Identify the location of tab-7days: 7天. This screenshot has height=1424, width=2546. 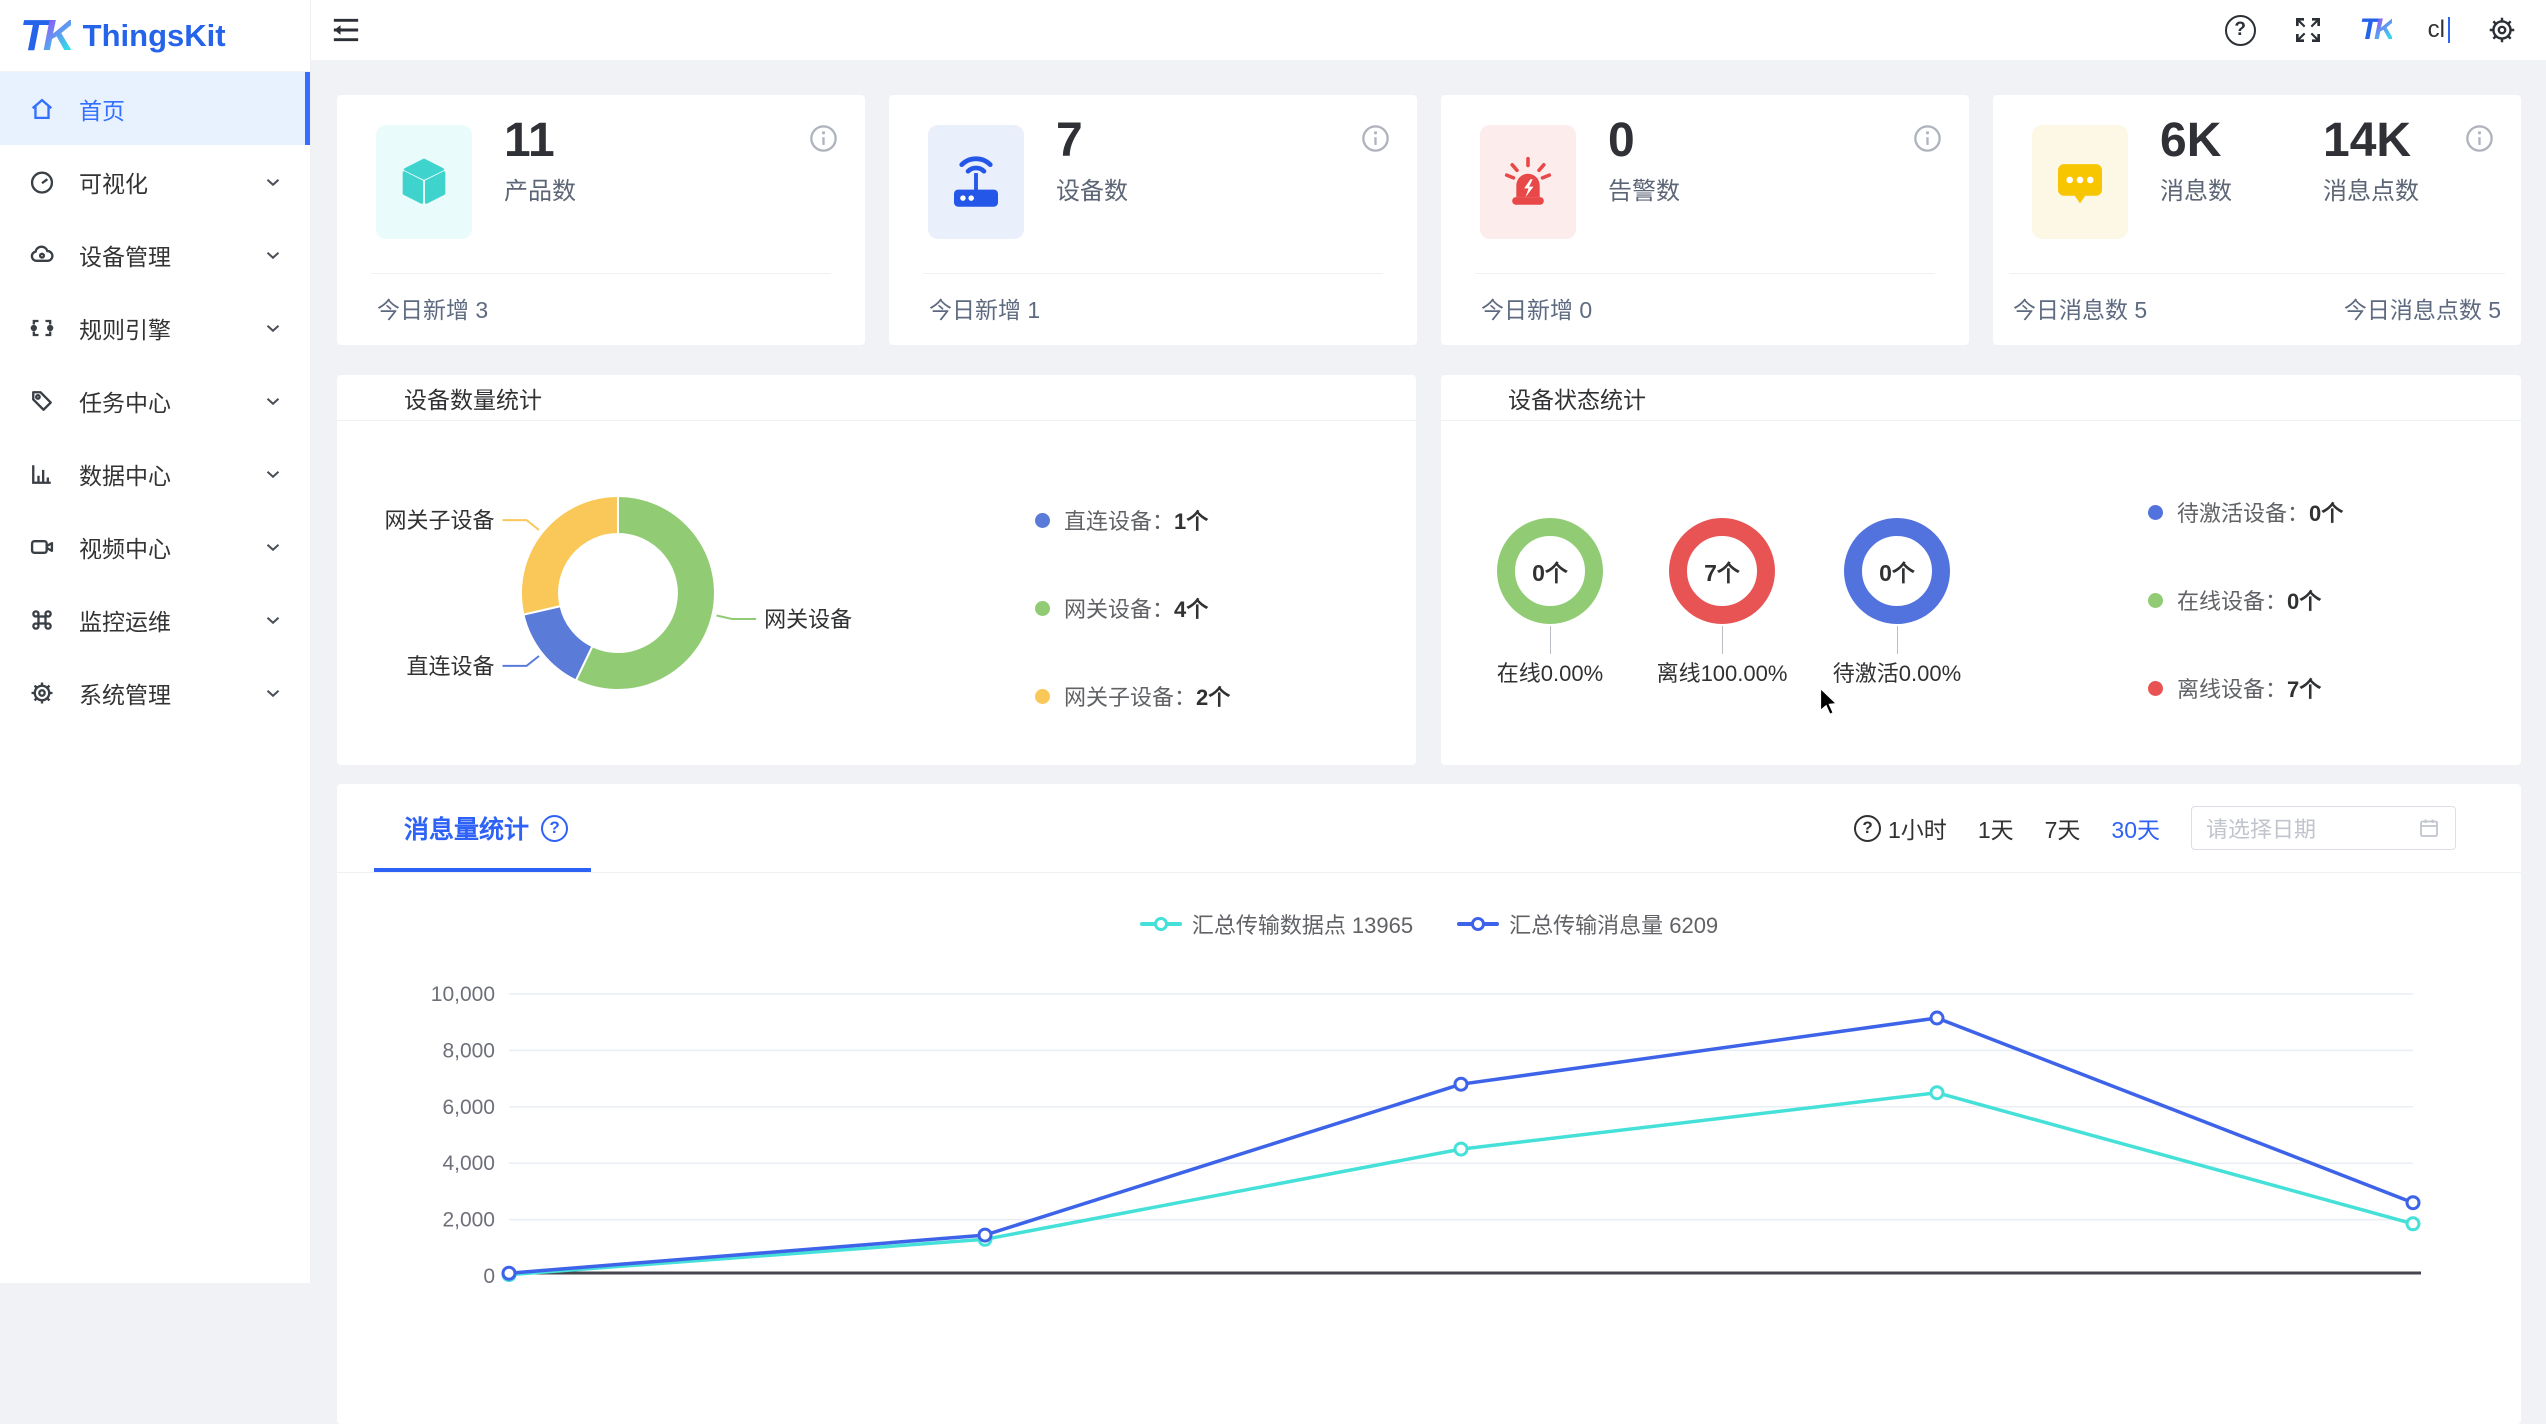
(2062, 830).